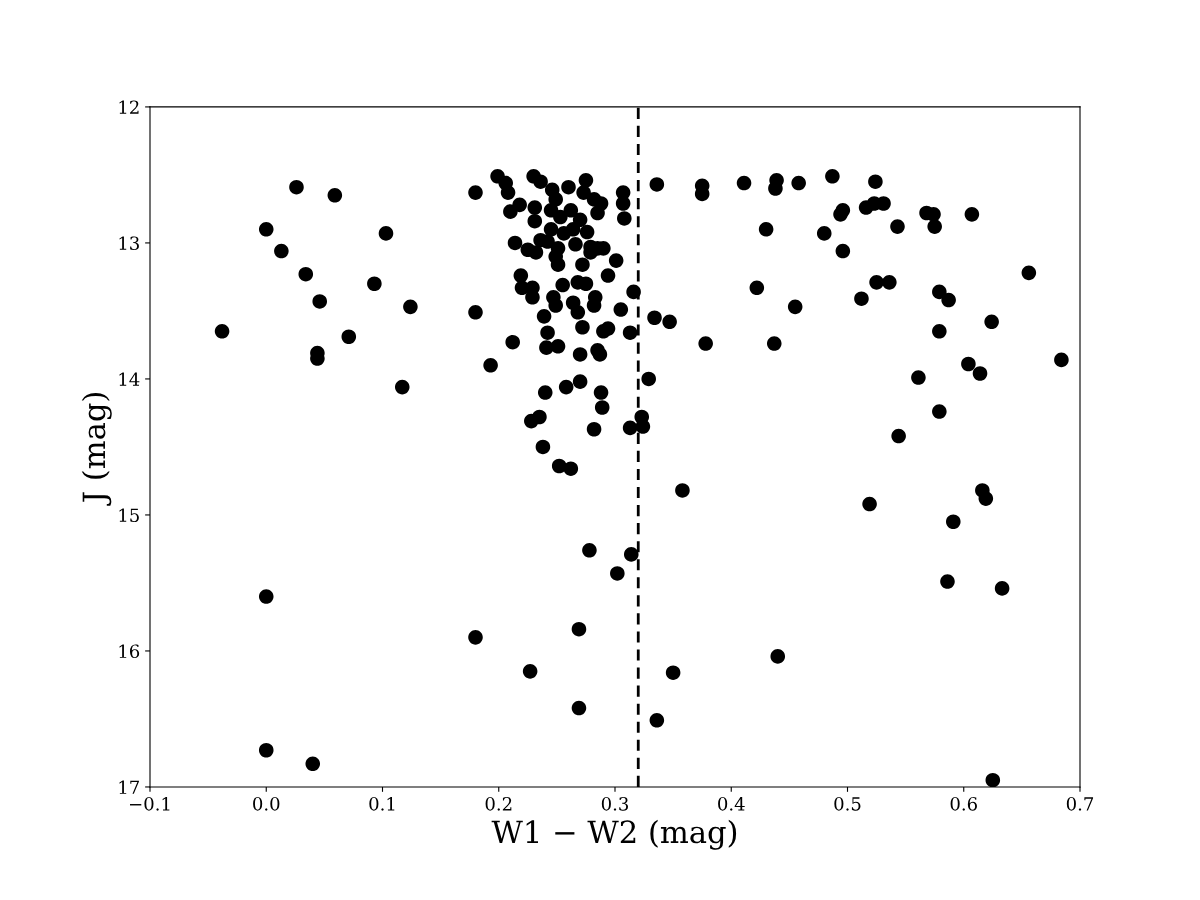 The image size is (1200, 900). What do you see at coordinates (731, 804) in the screenshot?
I see `x-tick-label: 0.4` at bounding box center [731, 804].